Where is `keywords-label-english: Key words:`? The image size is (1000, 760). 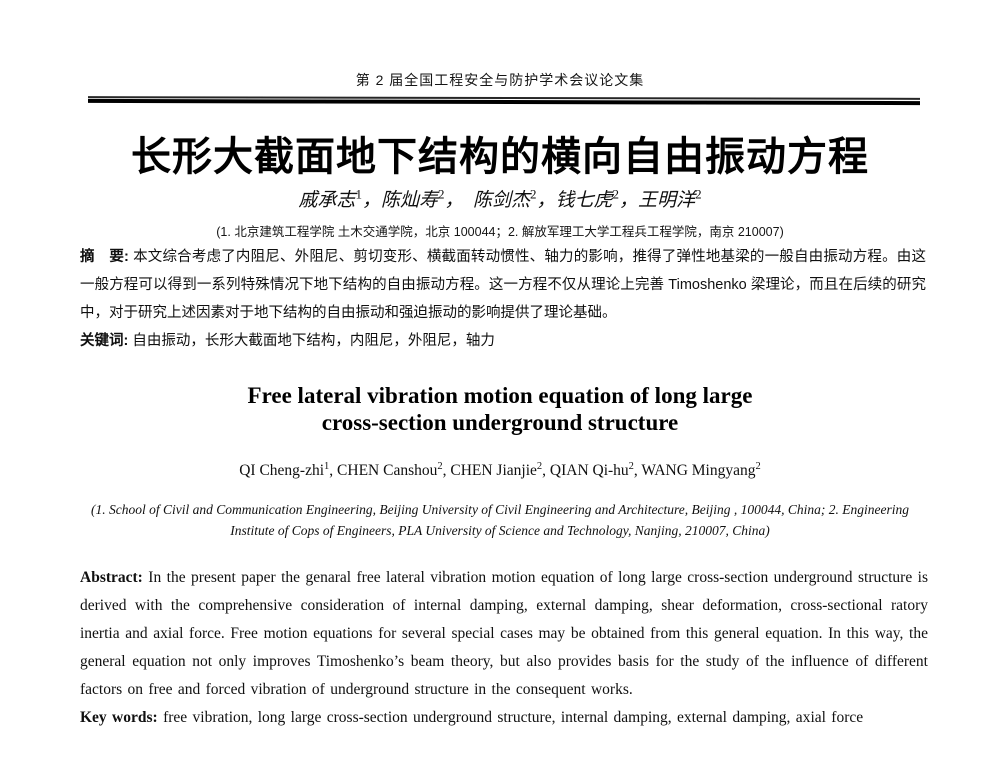 keywords-label-english: Key words: is located at coordinates (119, 717).